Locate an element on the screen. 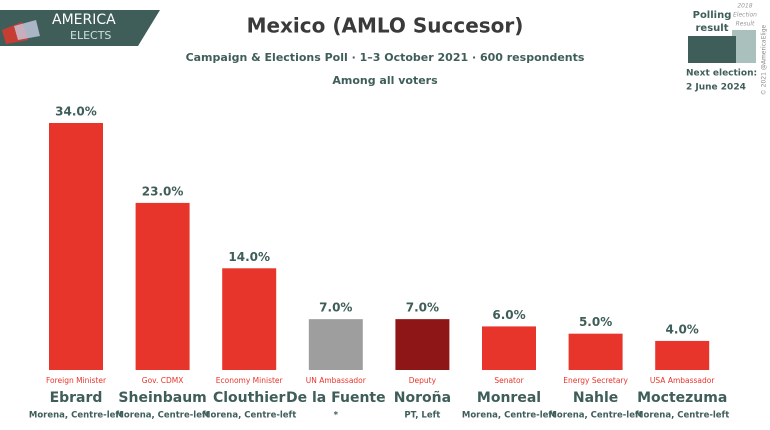  legend-previous: Election is located at coordinates (745, 15).